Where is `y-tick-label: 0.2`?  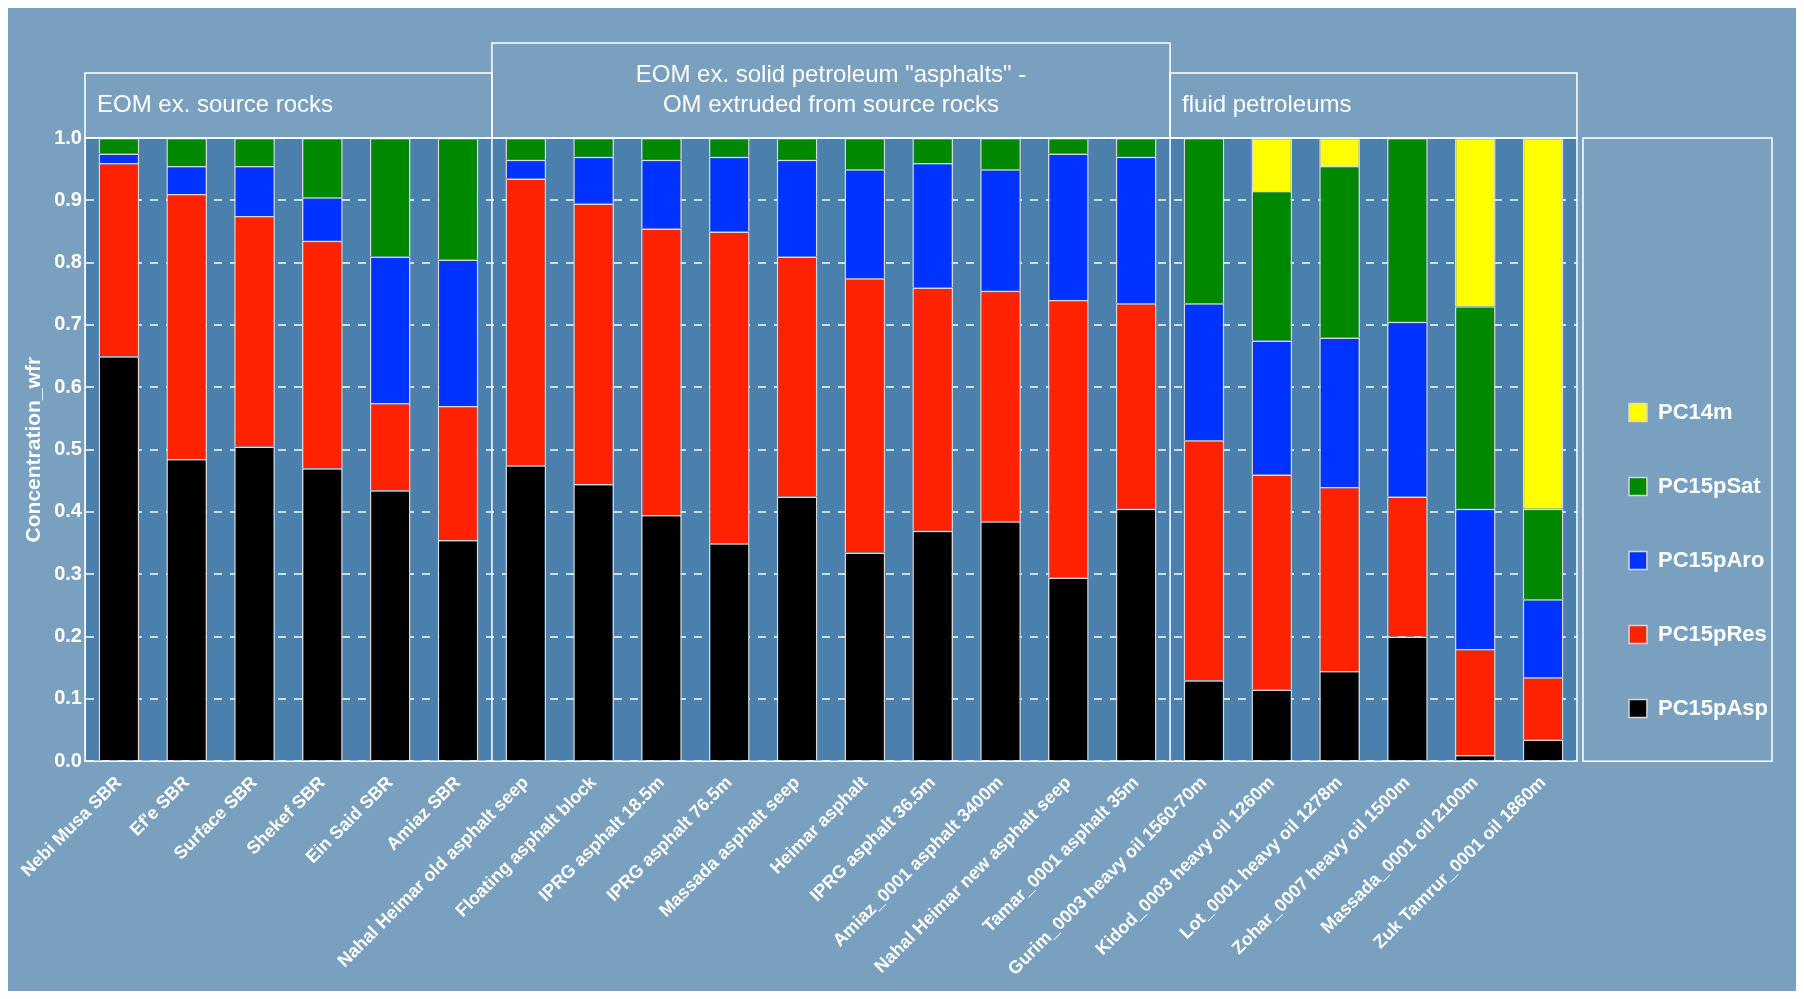
y-tick-label: 0.2 is located at coordinates (68, 635).